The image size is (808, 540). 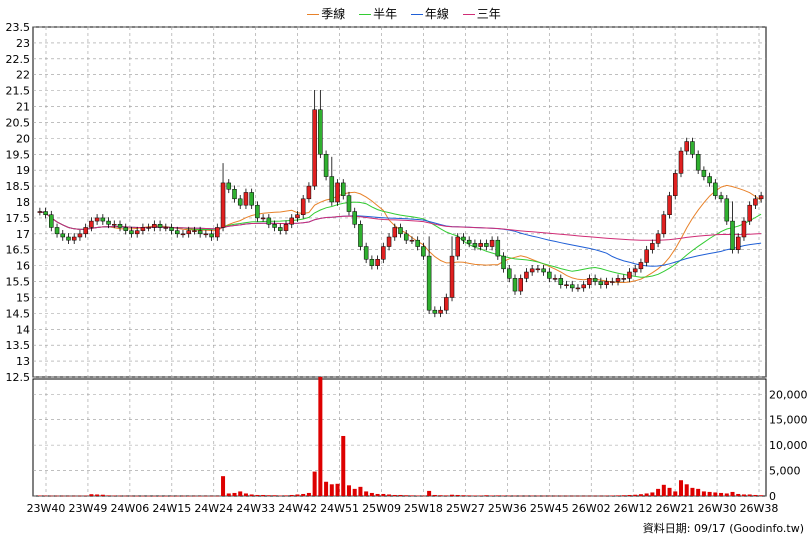 I want to click on time-tick-label: 26W12, so click(x=633, y=508).